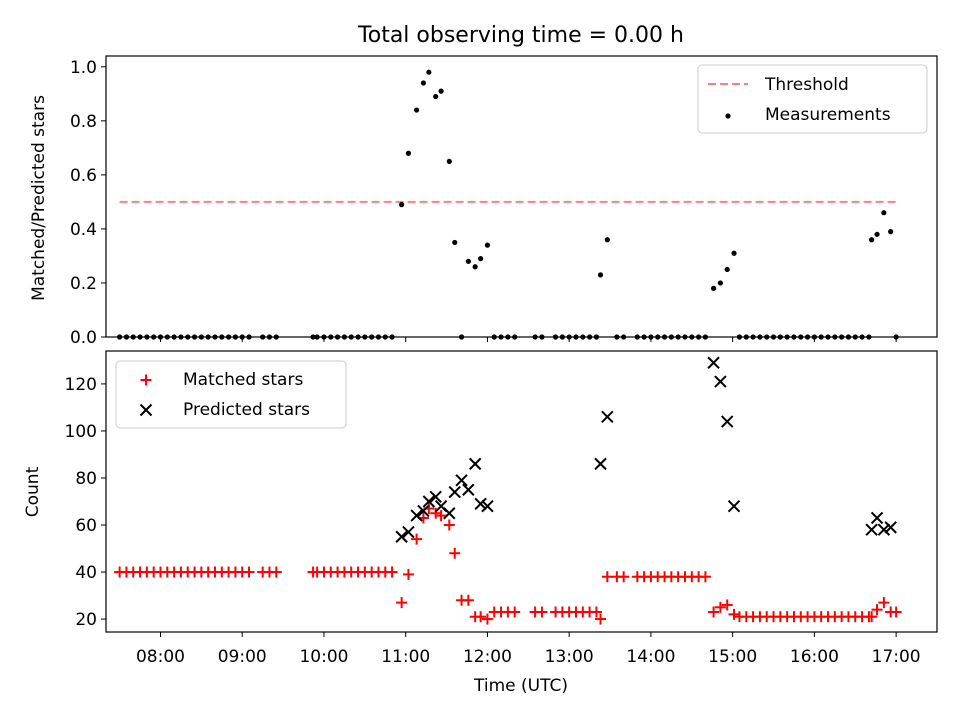  What do you see at coordinates (86, 620) in the screenshot?
I see `bottom-y-tick-label: 20` at bounding box center [86, 620].